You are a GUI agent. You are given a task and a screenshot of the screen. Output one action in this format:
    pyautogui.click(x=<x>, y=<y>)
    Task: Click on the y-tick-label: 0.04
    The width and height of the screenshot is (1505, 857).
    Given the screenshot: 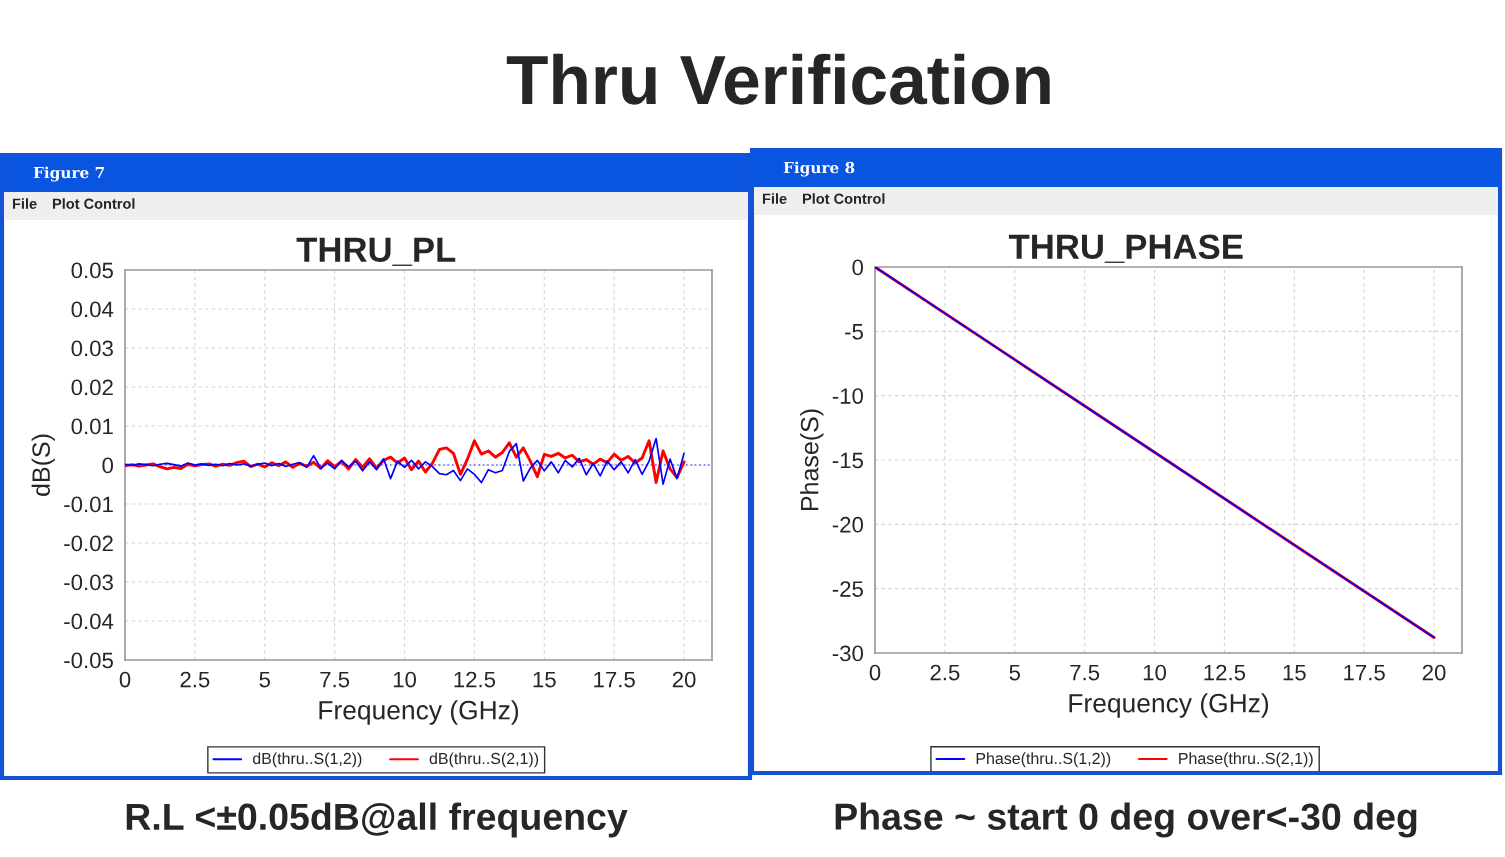 What is the action you would take?
    pyautogui.click(x=92, y=309)
    